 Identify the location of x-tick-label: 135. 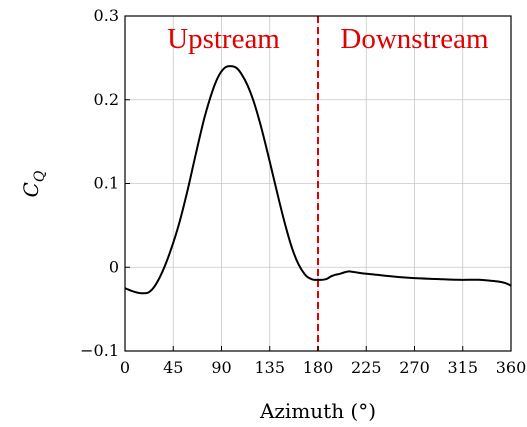
(269, 367).